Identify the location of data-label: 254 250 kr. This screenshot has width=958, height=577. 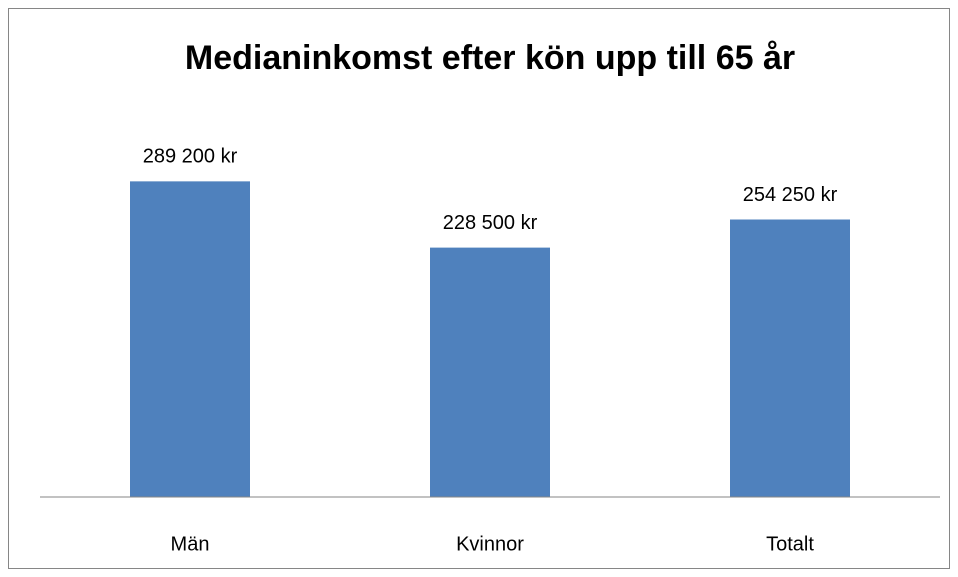
(790, 195).